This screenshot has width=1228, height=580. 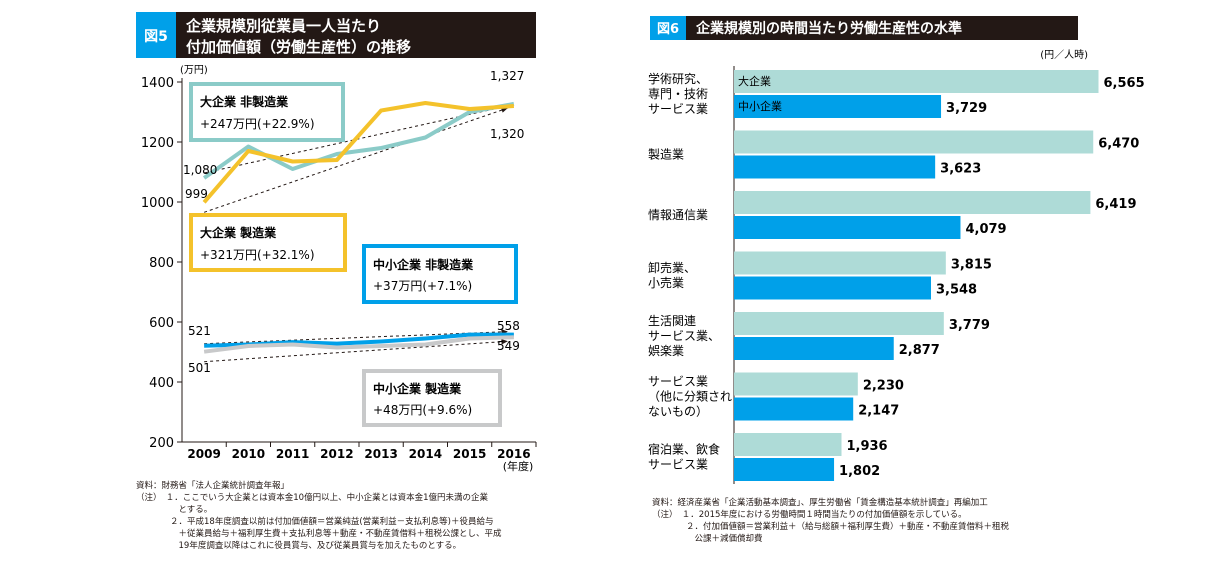 I want to click on fig5-x-tick-label: 2015, so click(x=469, y=454).